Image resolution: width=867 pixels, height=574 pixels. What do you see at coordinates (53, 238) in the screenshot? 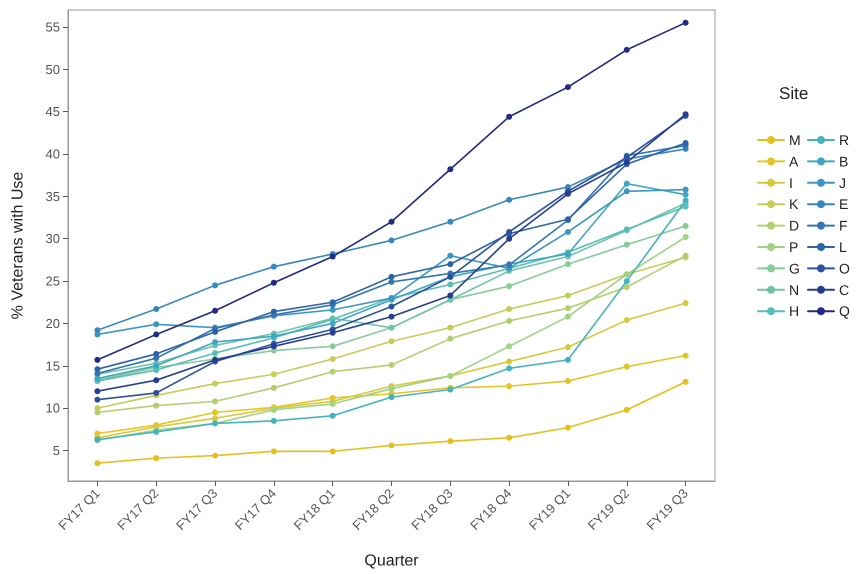
I see `y-tick-label: 30` at bounding box center [53, 238].